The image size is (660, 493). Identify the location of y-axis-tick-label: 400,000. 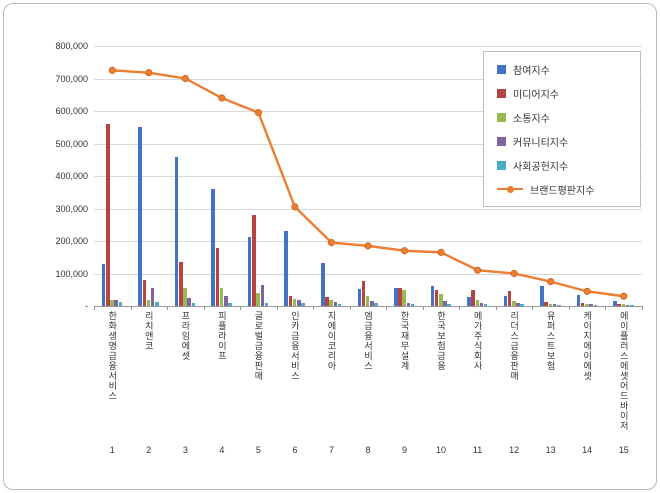
(71, 176).